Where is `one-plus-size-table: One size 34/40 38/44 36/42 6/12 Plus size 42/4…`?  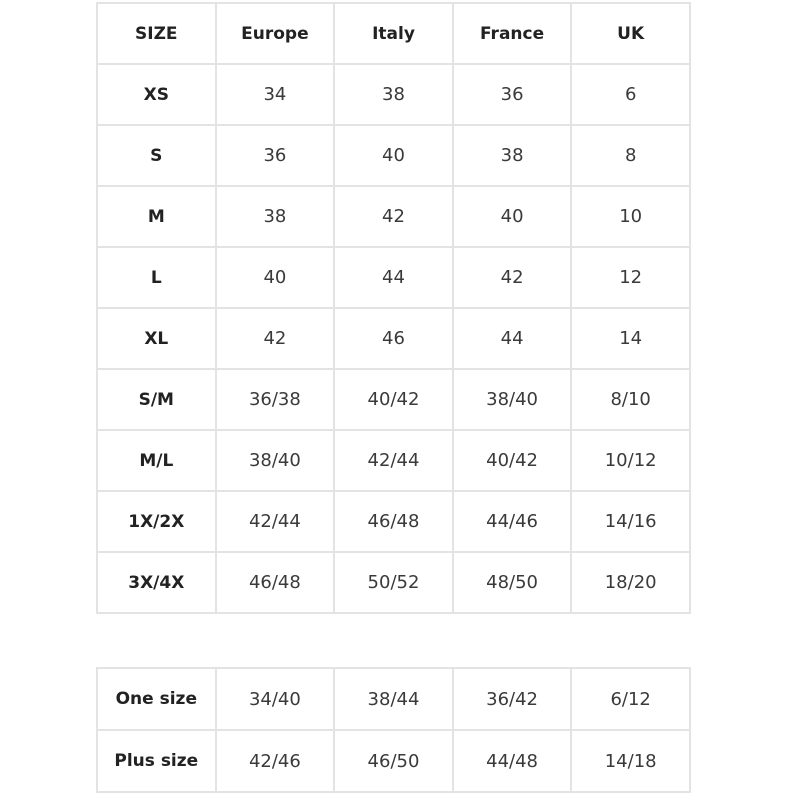
one-plus-size-table: One size 34/40 38/44 36/42 6/12 Plus size 42/4… is located at coordinates (393, 730).